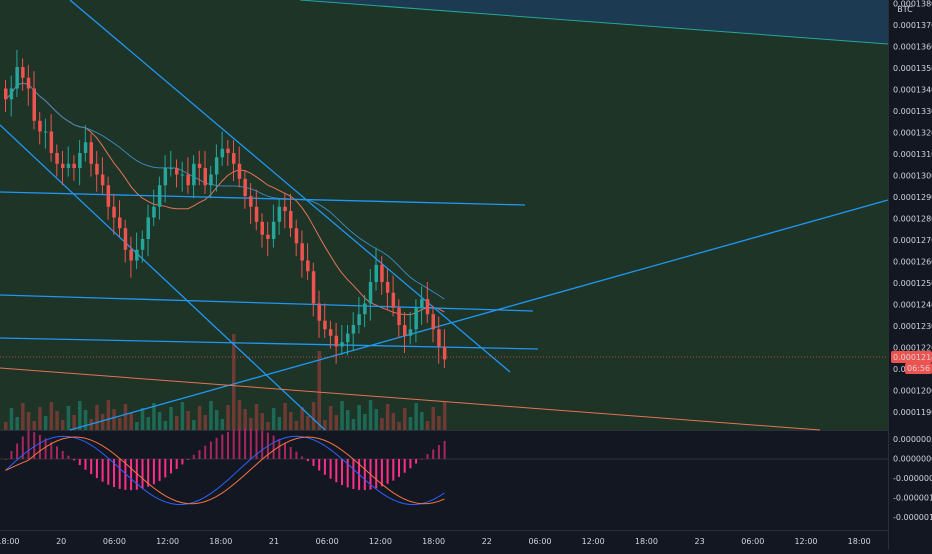 The image size is (932, 554). I want to click on oscillator-tick: -0.0000005, so click(912, 478).